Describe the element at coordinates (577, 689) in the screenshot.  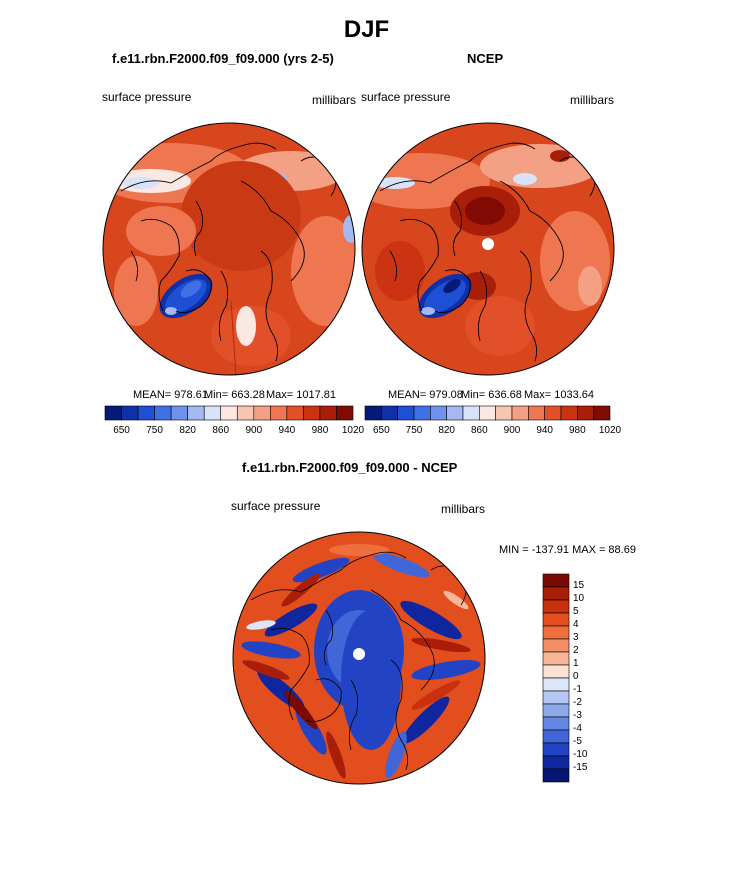
I see `colorbar-tick-label: -1` at that location.